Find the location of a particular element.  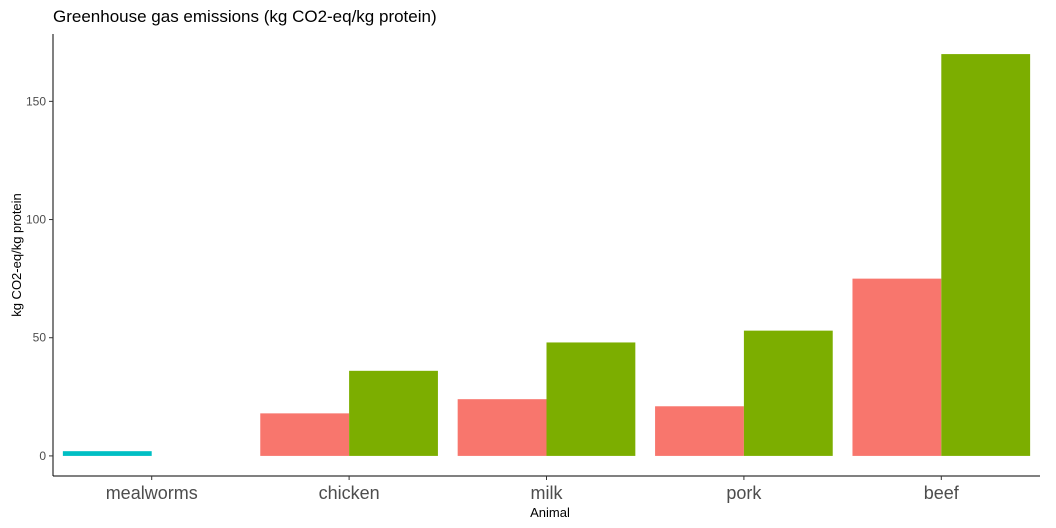

y-tick-label: 100 is located at coordinates (36, 220).